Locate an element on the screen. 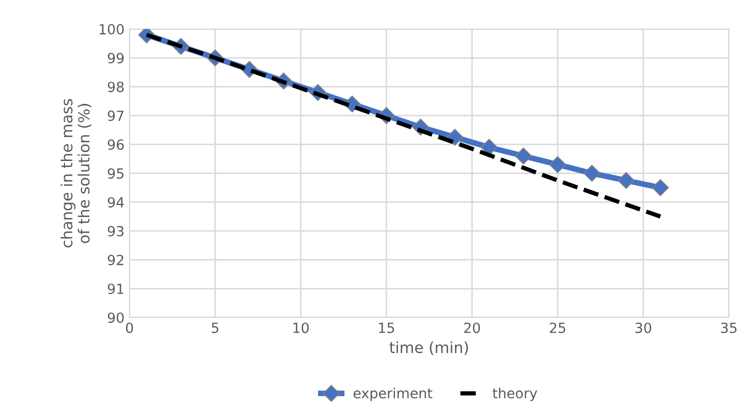  x-tick-label: 15 is located at coordinates (386, 328).